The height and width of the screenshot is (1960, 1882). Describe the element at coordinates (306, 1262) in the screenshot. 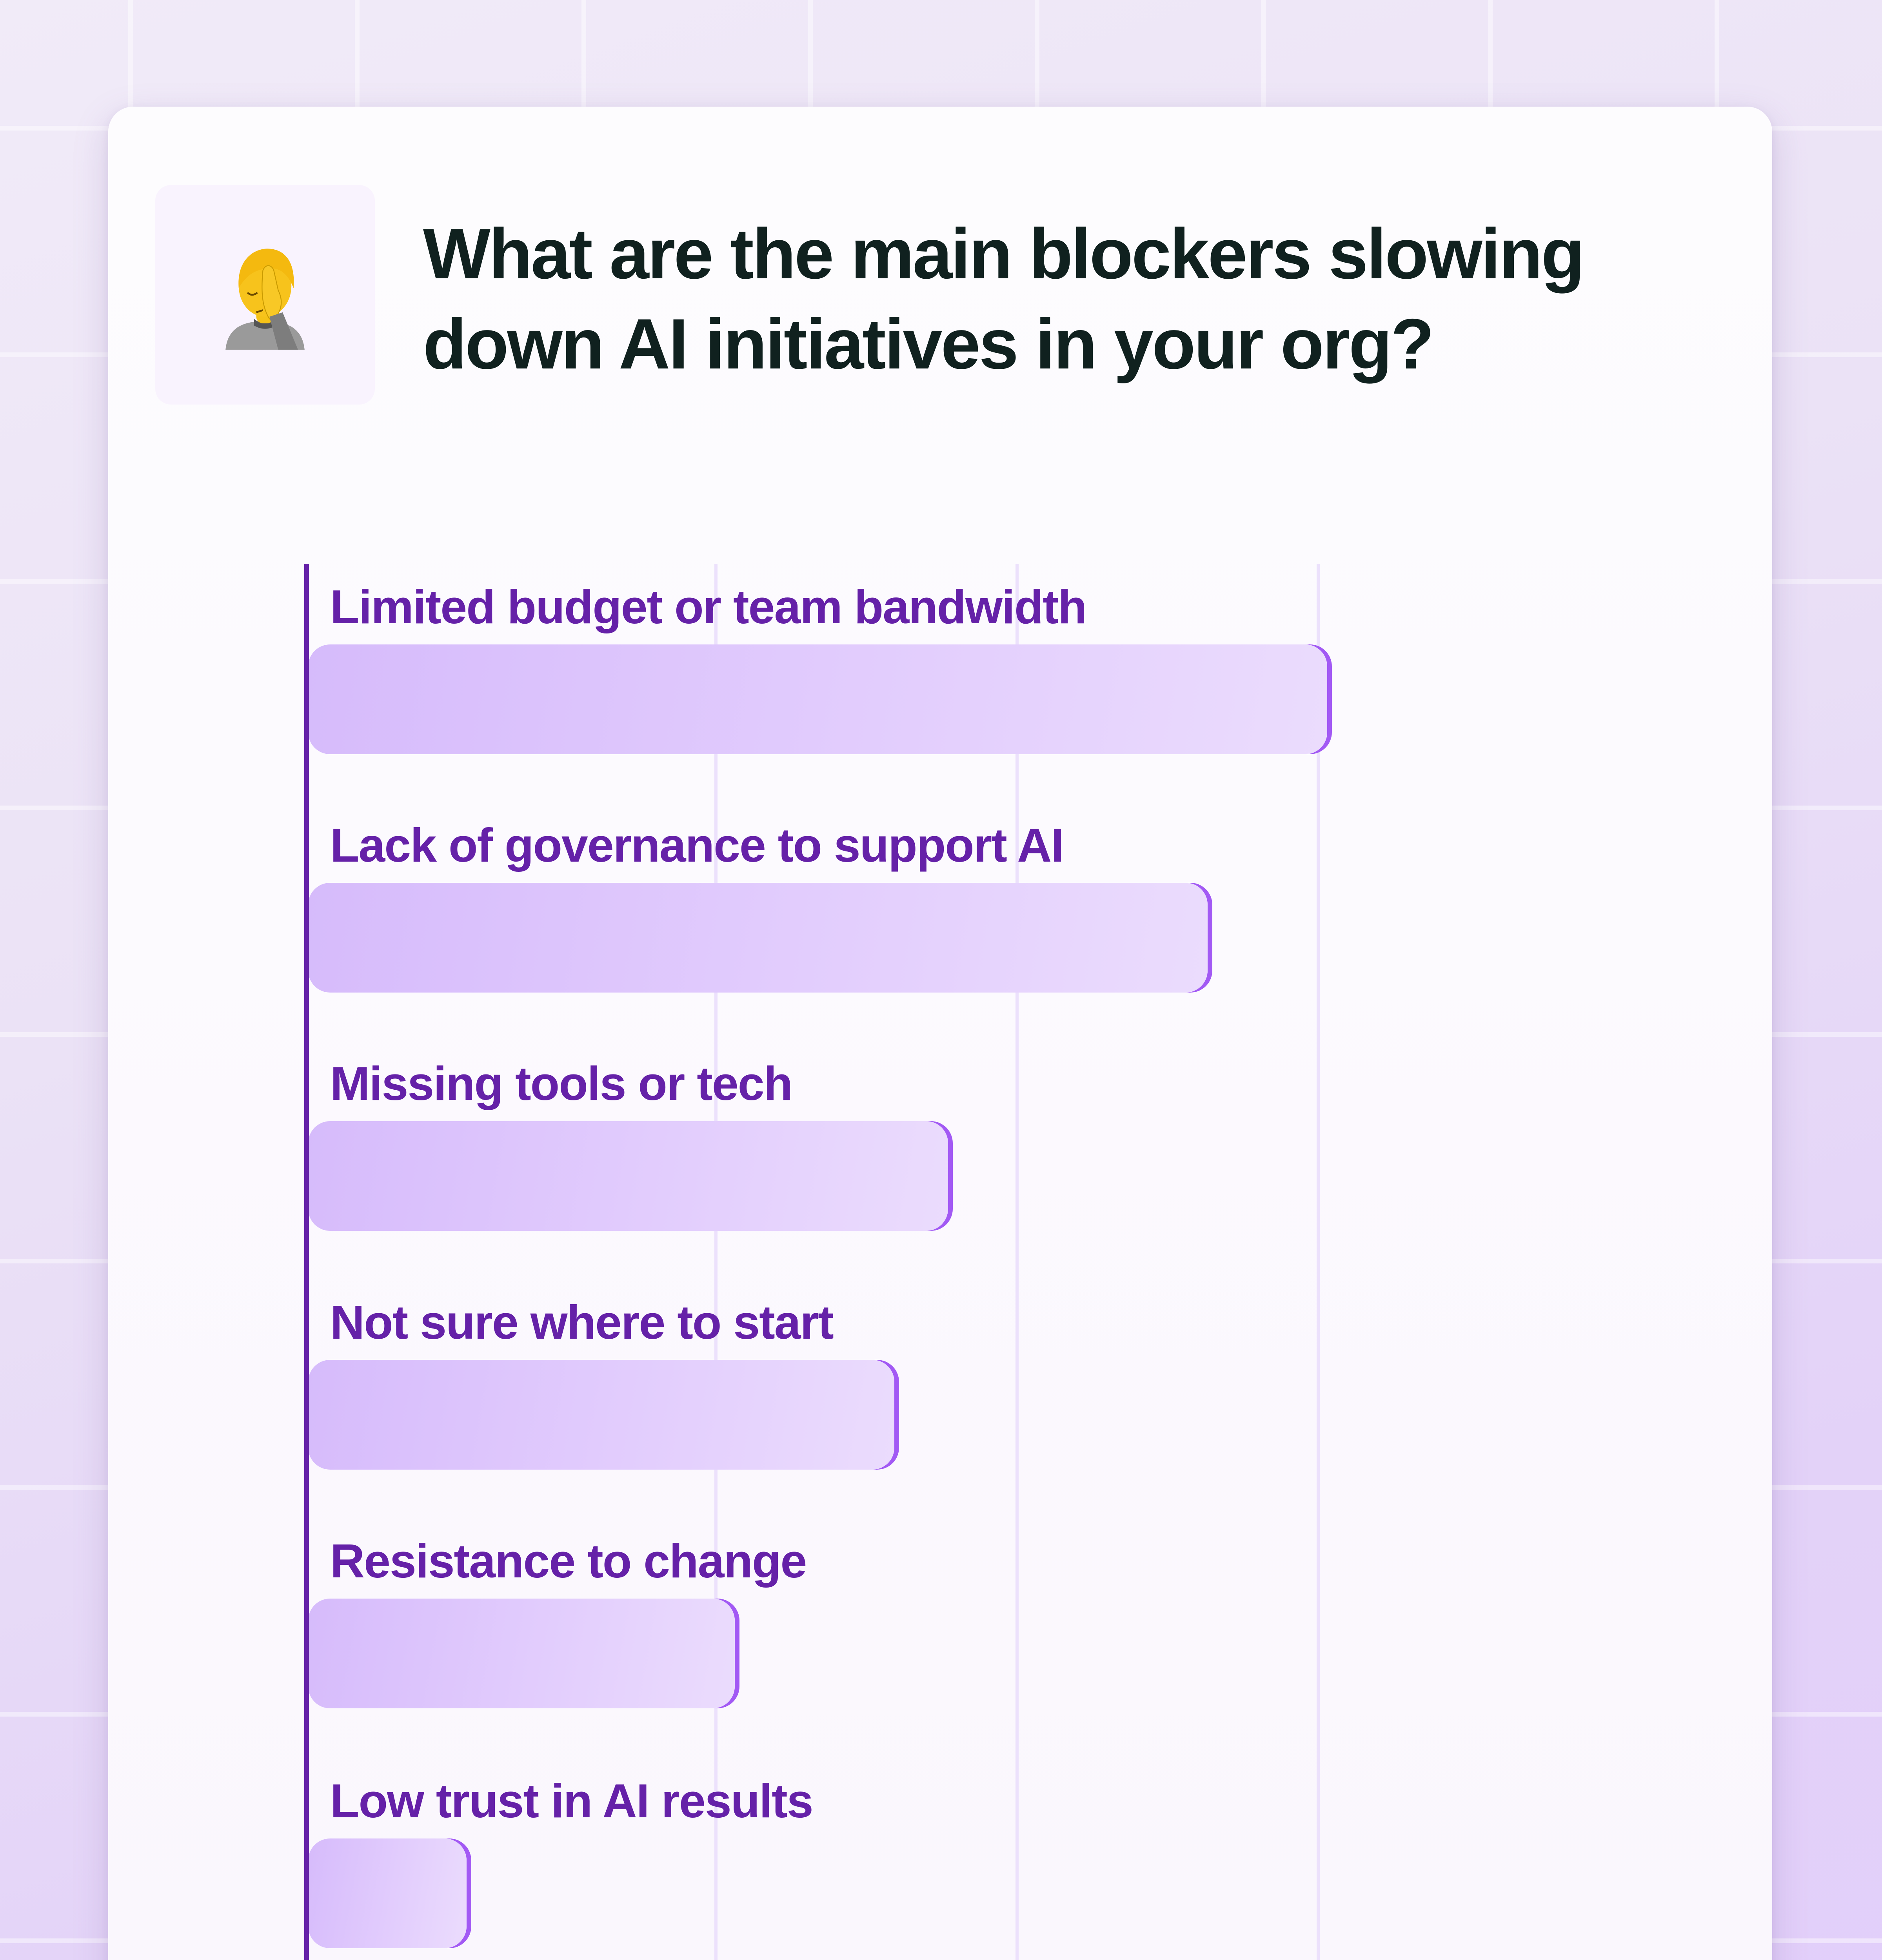

I see `y-axis-line` at that location.